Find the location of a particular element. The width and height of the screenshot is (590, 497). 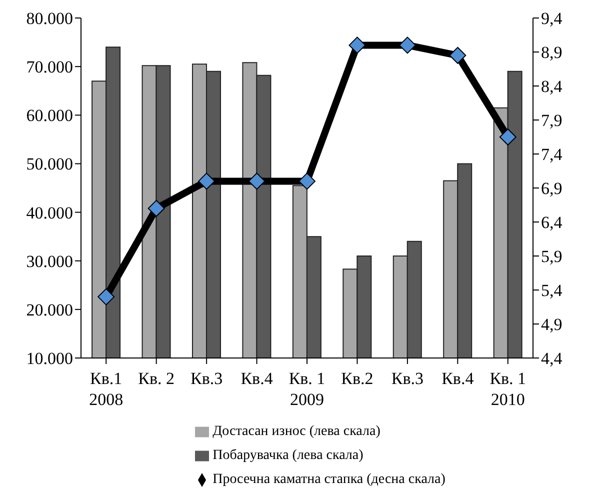

x-tick-label: Кв. 1 2009 is located at coordinates (307, 389).